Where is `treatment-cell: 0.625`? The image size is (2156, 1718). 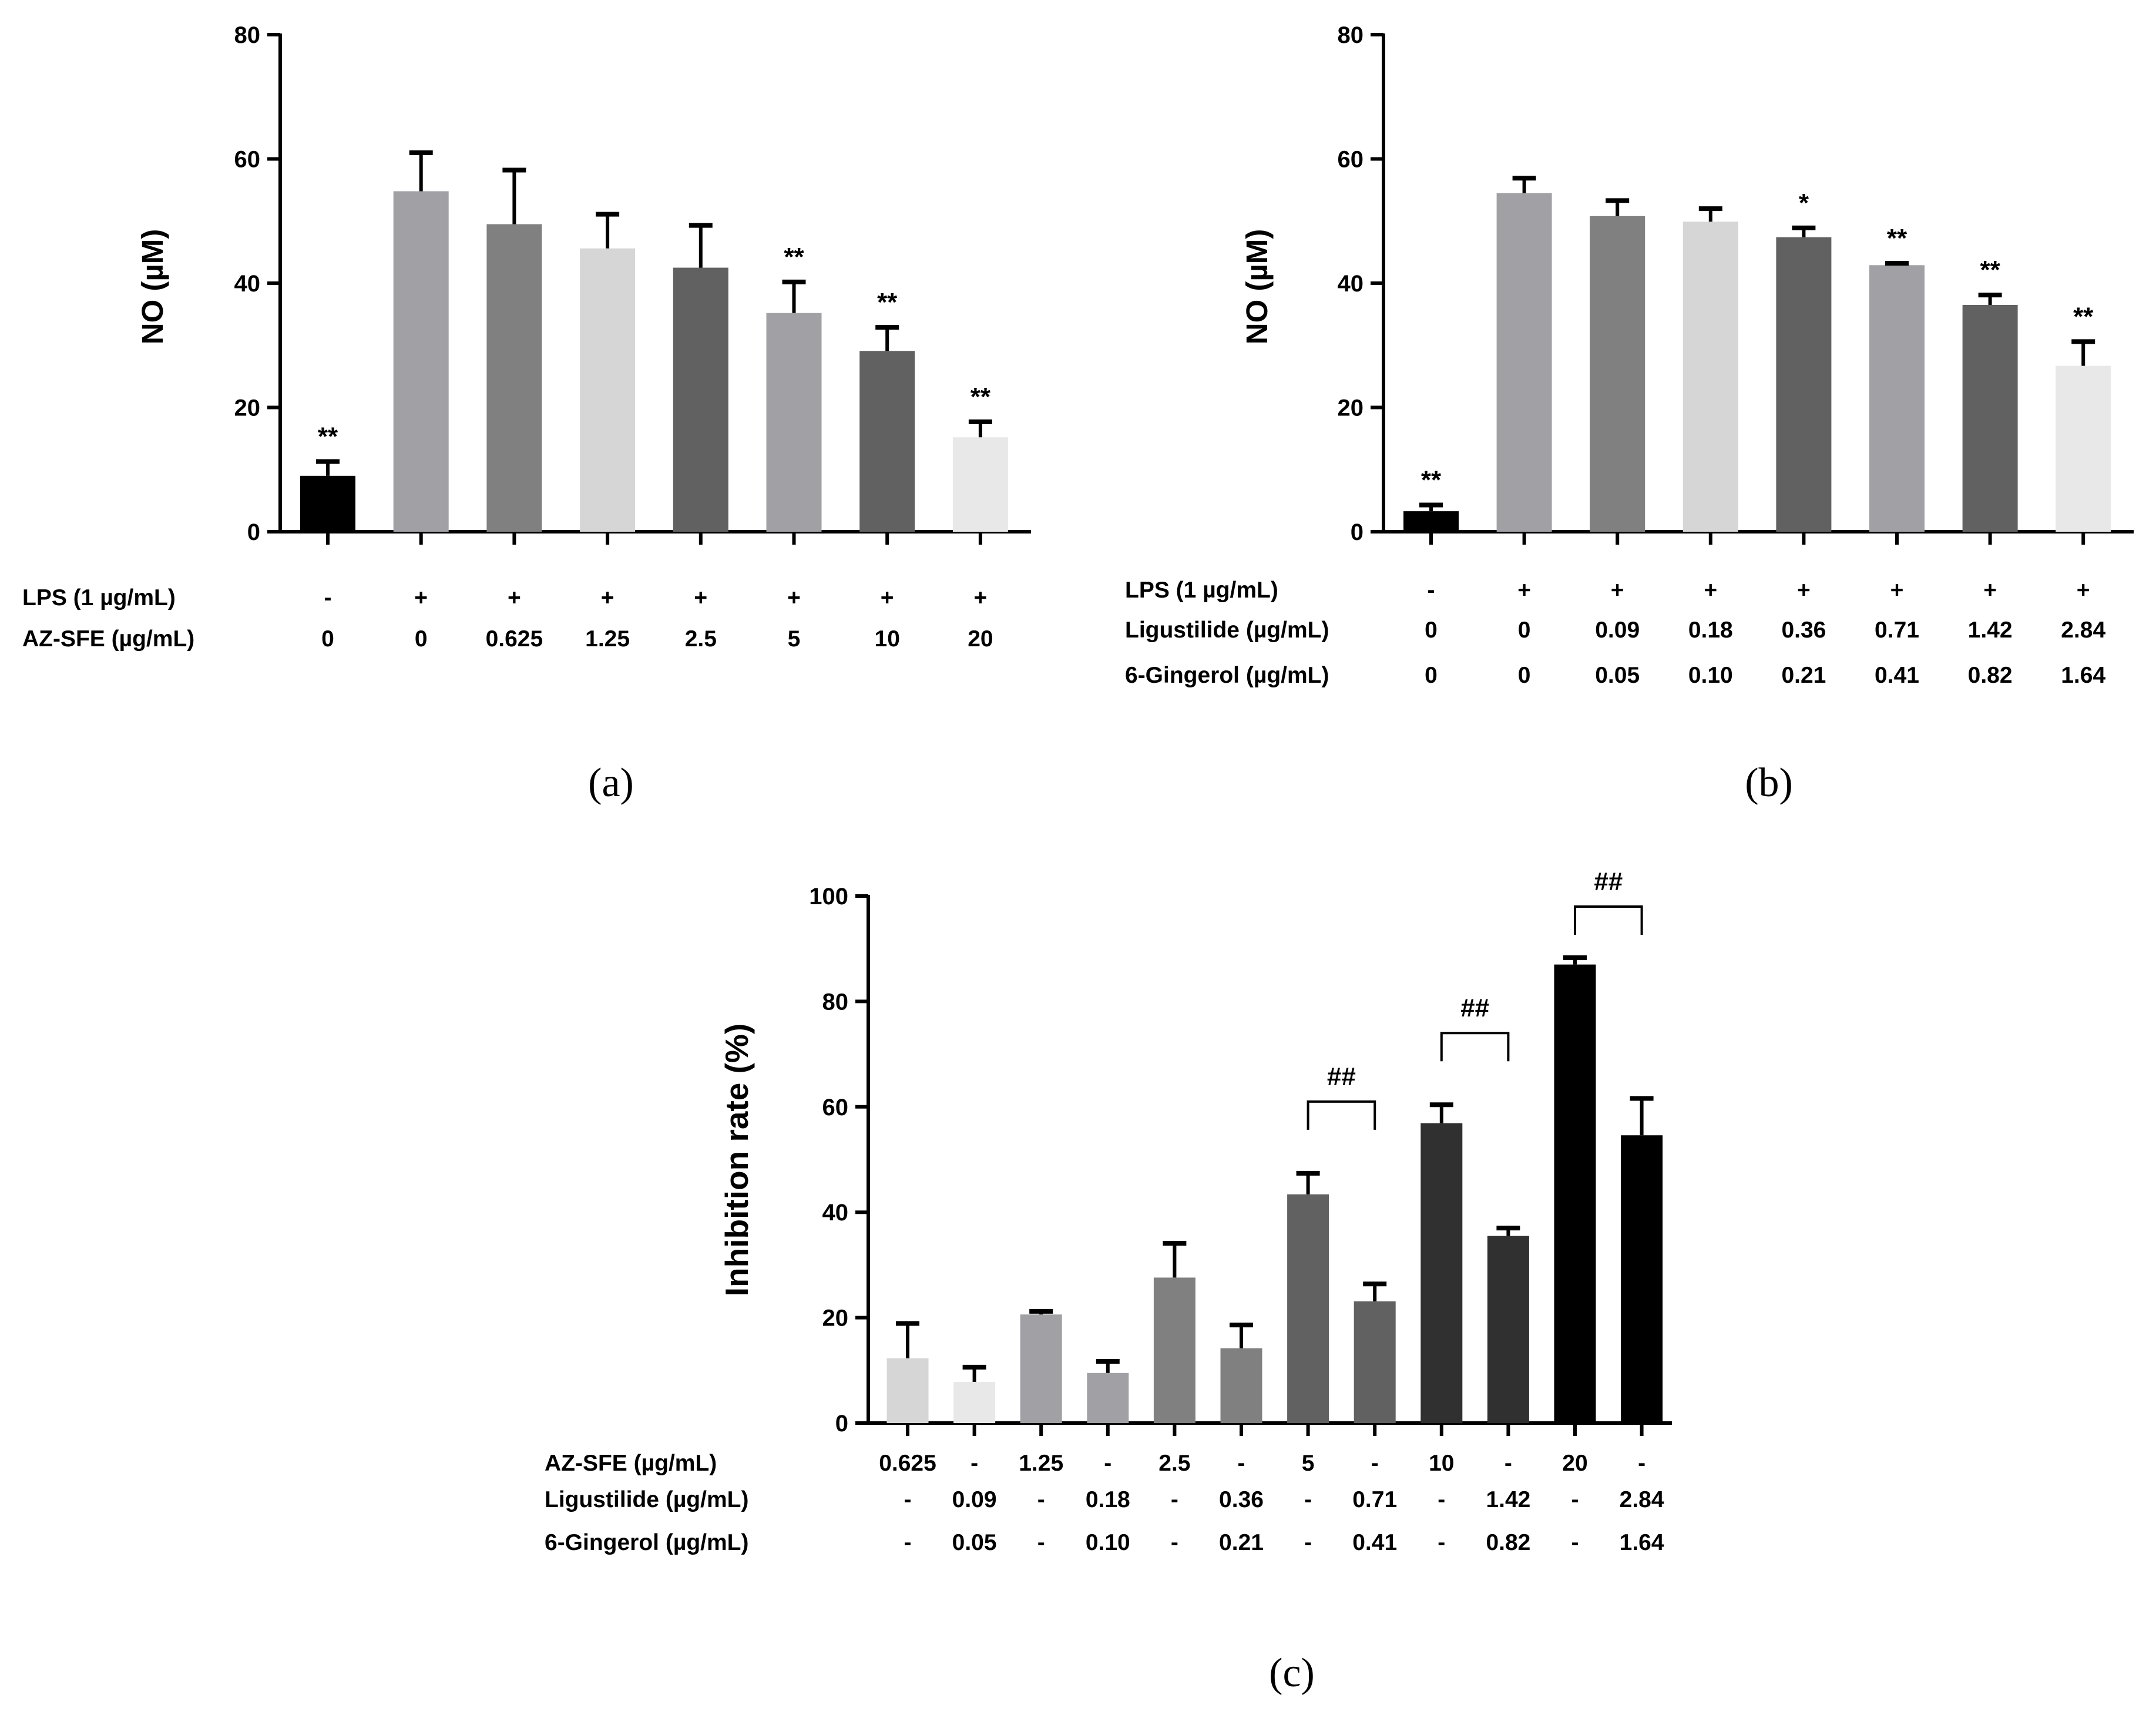
treatment-cell: 0.625 is located at coordinates (514, 639).